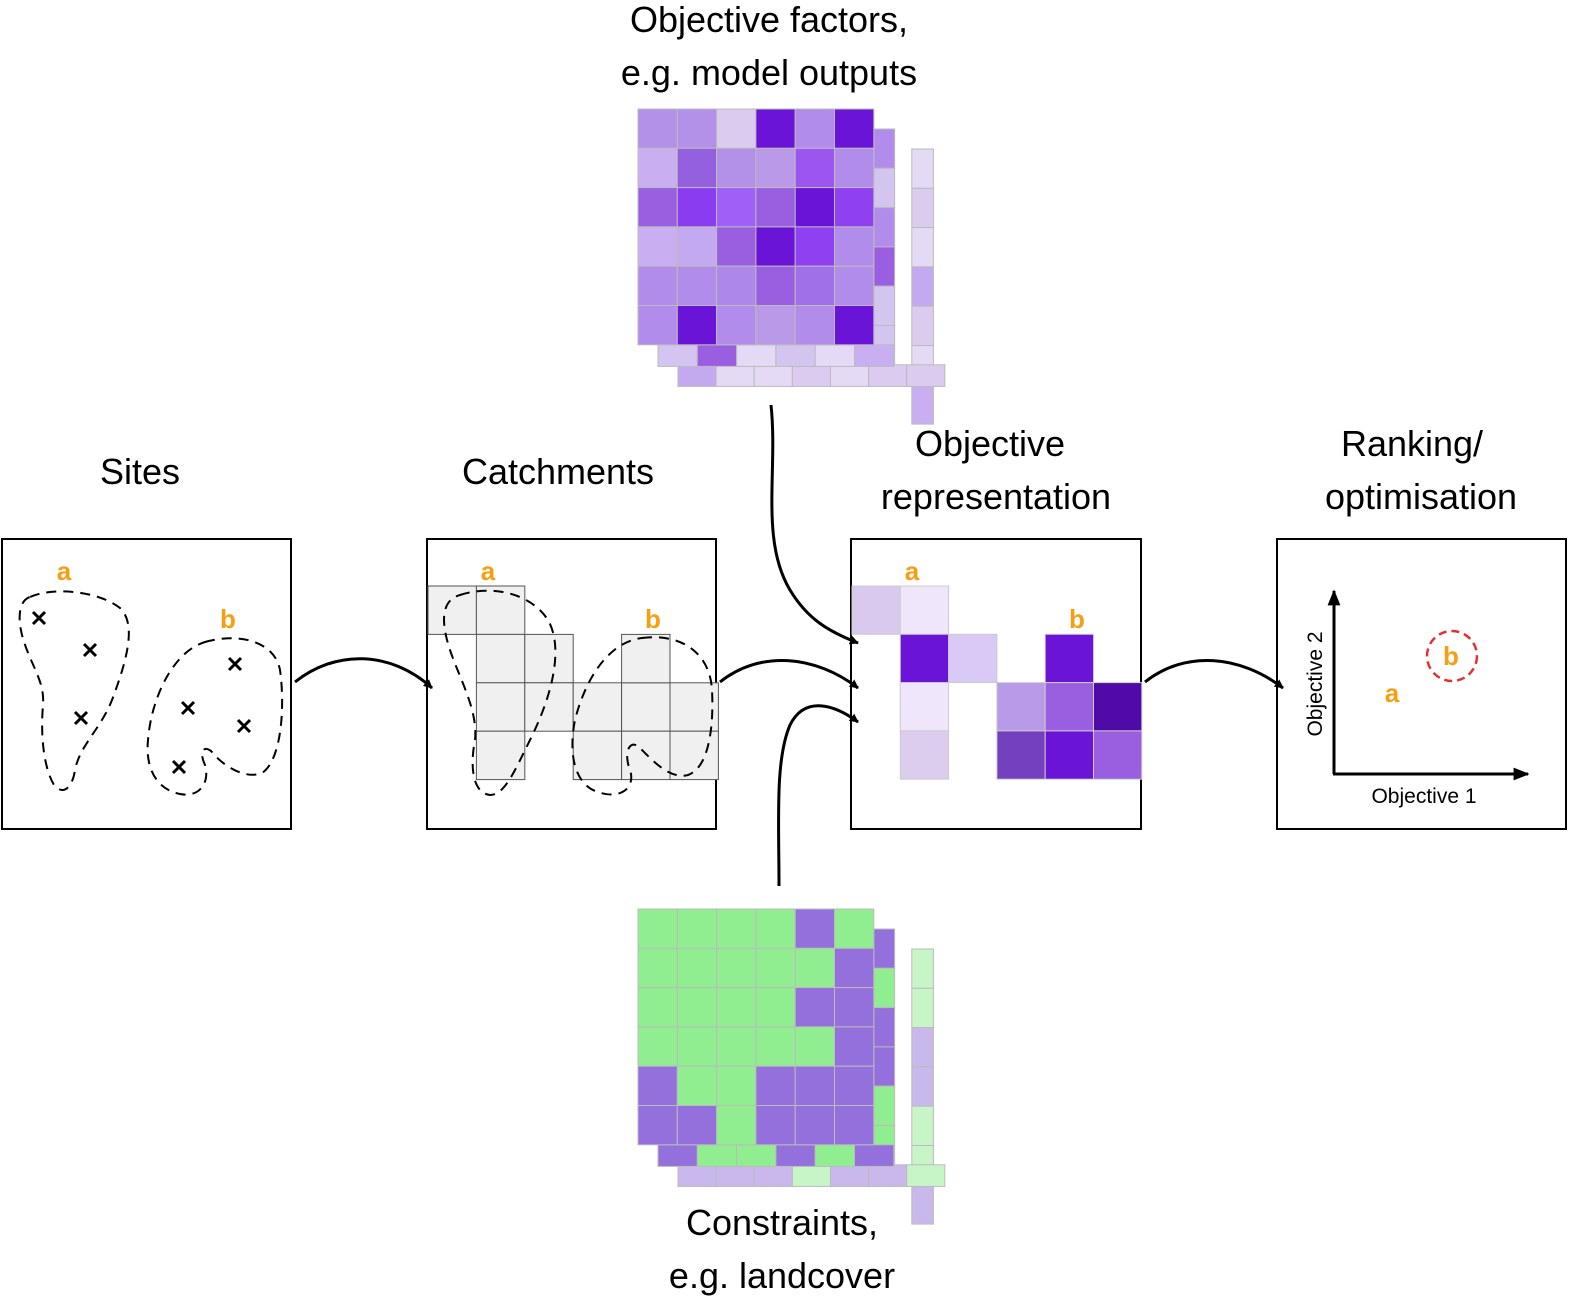 Image resolution: width=1572 pixels, height=1302 pixels. I want to click on ranking-title-line2: optimisation, so click(1421, 496).